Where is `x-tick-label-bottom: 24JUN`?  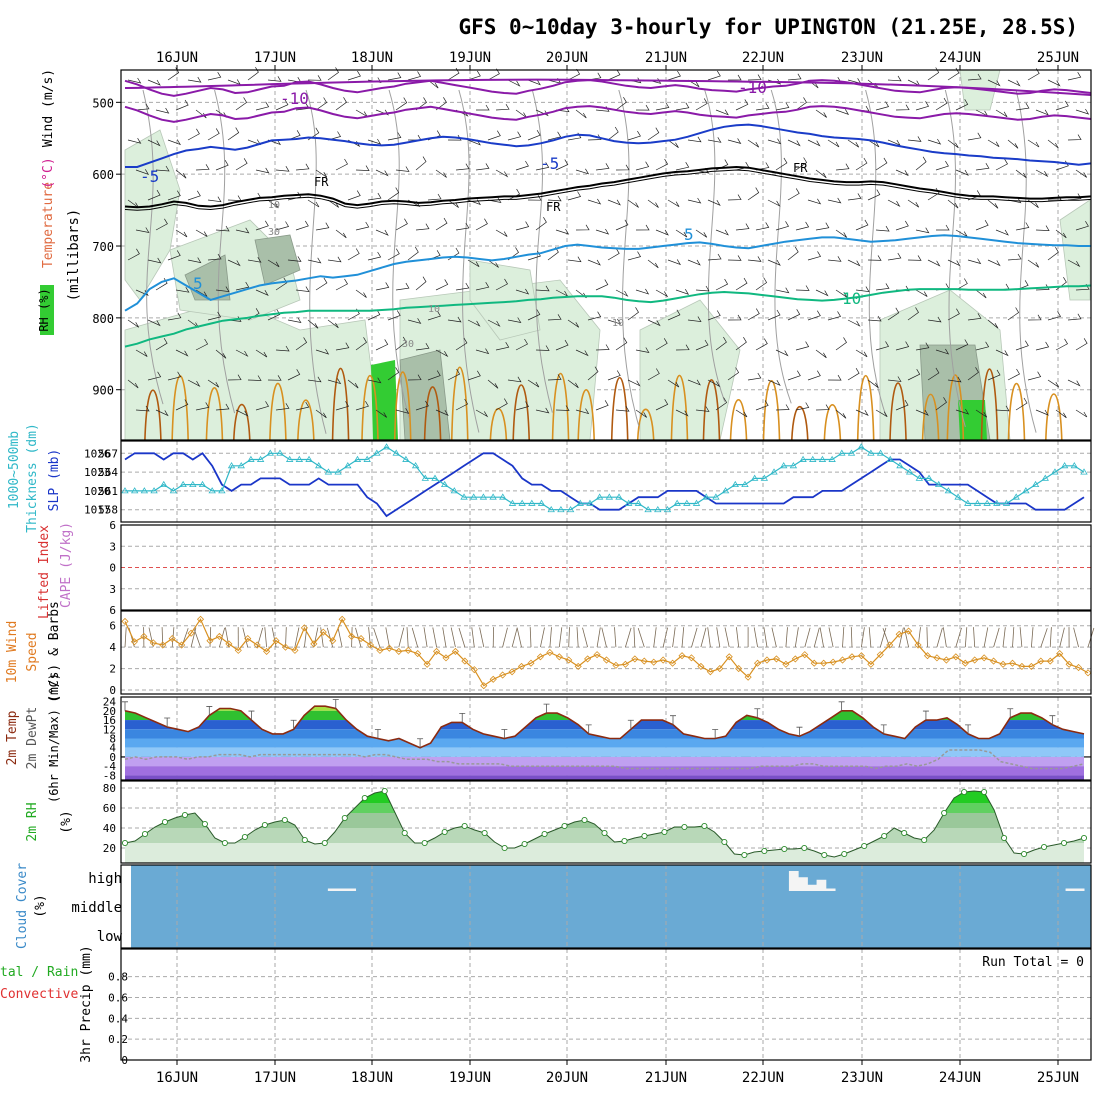
x-tick-label-bottom: 24JUN is located at coordinates (960, 1078).